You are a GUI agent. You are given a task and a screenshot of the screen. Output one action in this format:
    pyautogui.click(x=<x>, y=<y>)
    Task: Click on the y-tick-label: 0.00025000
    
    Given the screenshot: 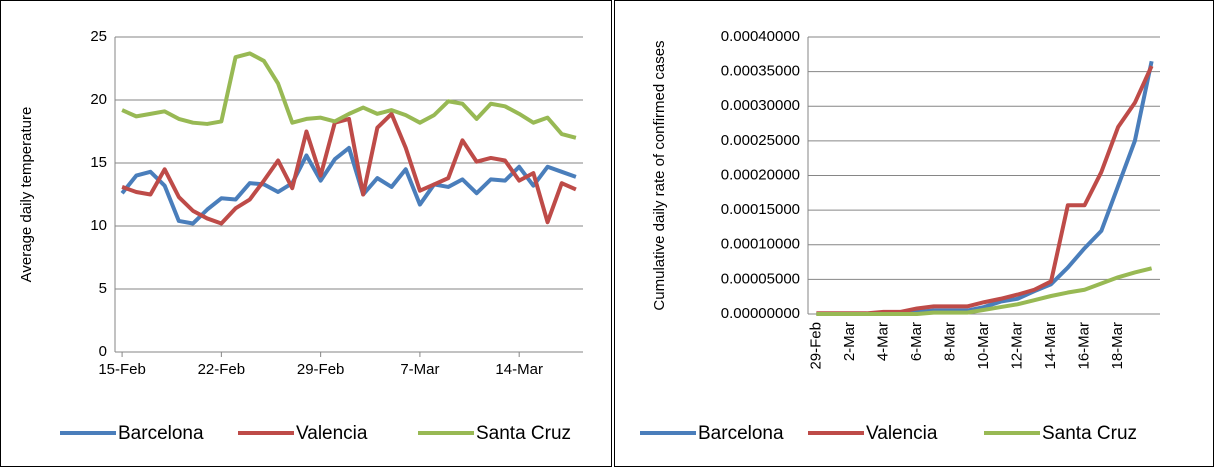 What is the action you would take?
    pyautogui.click(x=760, y=140)
    